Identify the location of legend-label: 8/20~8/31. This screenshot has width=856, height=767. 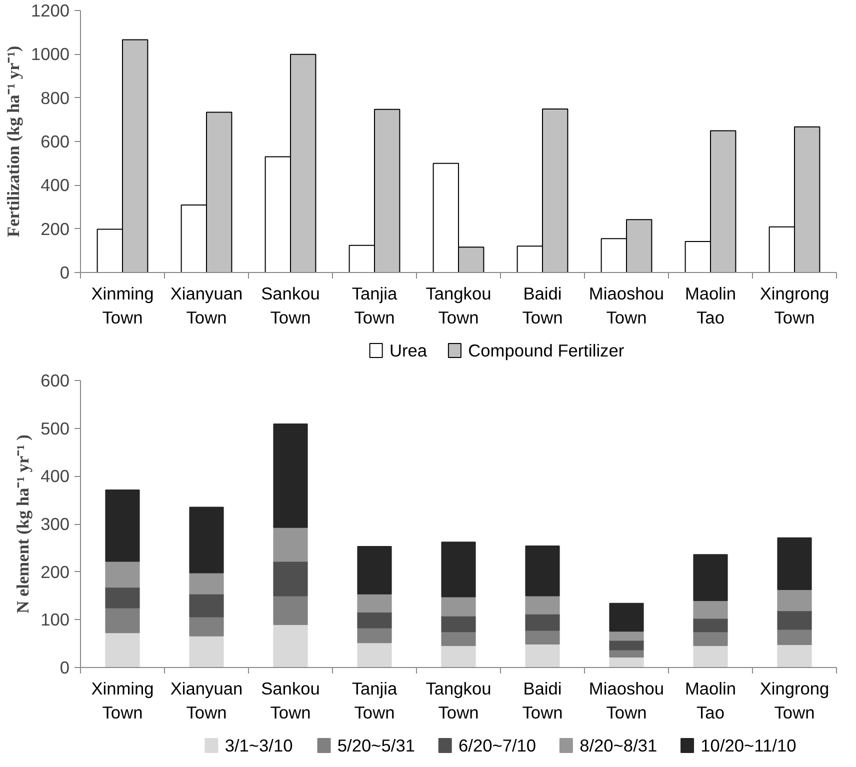
(619, 746).